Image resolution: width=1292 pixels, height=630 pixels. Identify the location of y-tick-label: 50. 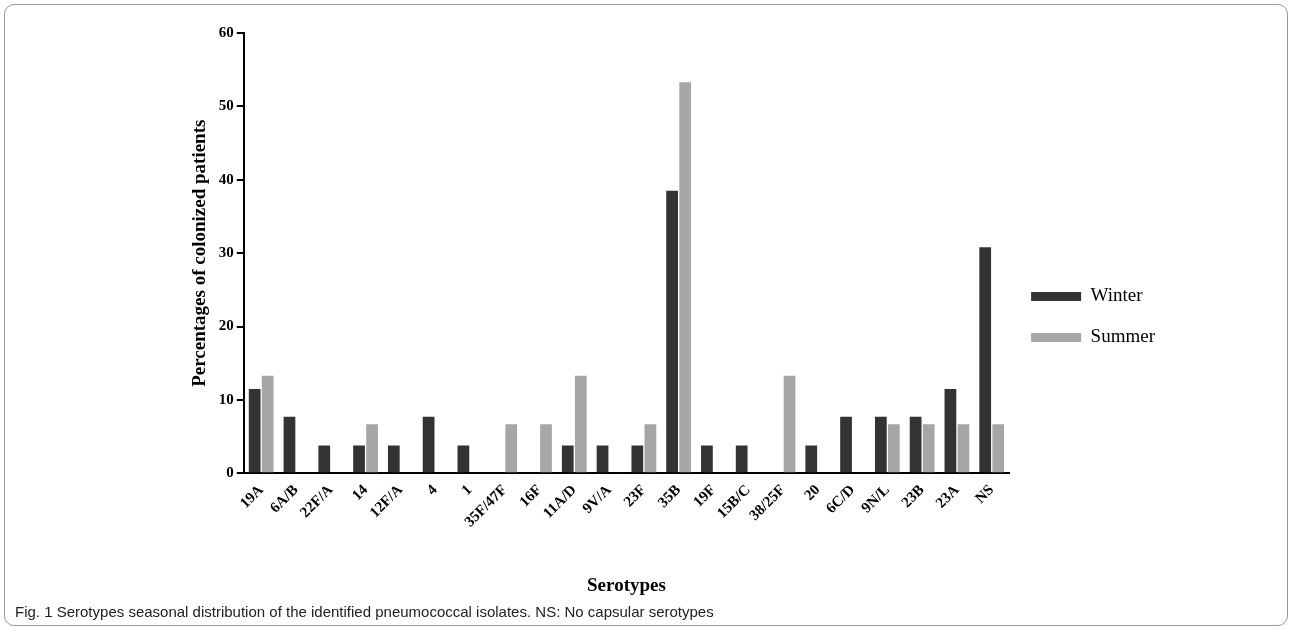
(226, 105).